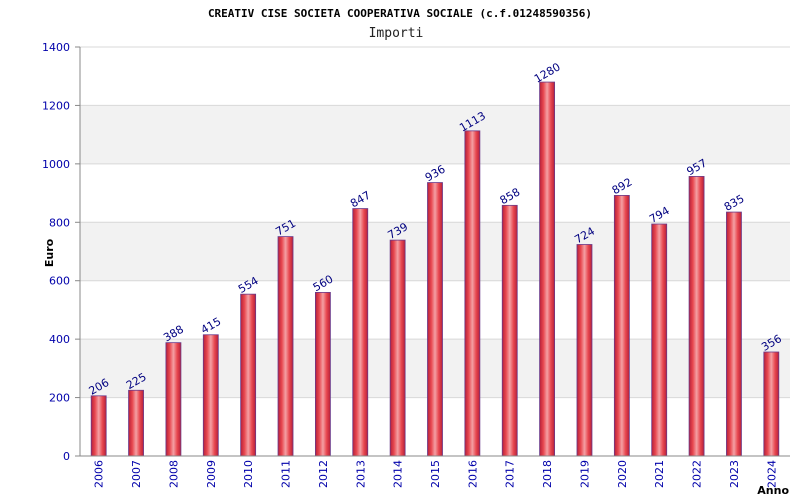 The image size is (800, 500). I want to click on x-tick-label: 2017, so click(510, 474).